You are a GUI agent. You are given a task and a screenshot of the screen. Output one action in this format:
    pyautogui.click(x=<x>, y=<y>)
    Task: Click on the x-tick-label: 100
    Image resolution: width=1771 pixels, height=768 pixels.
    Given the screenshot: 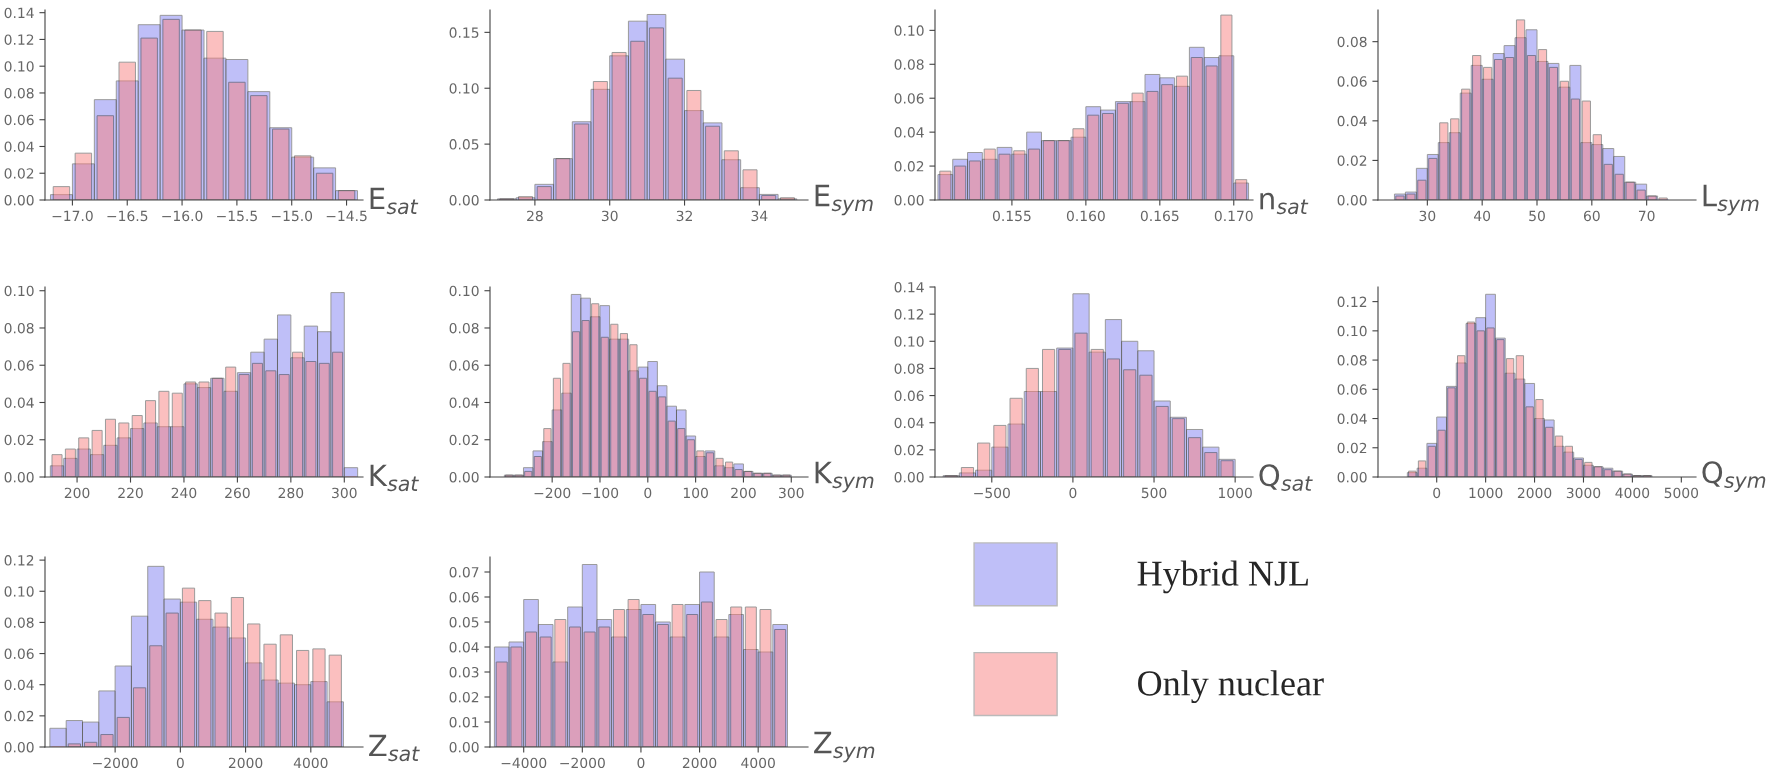 What is the action you would take?
    pyautogui.click(x=695, y=493)
    